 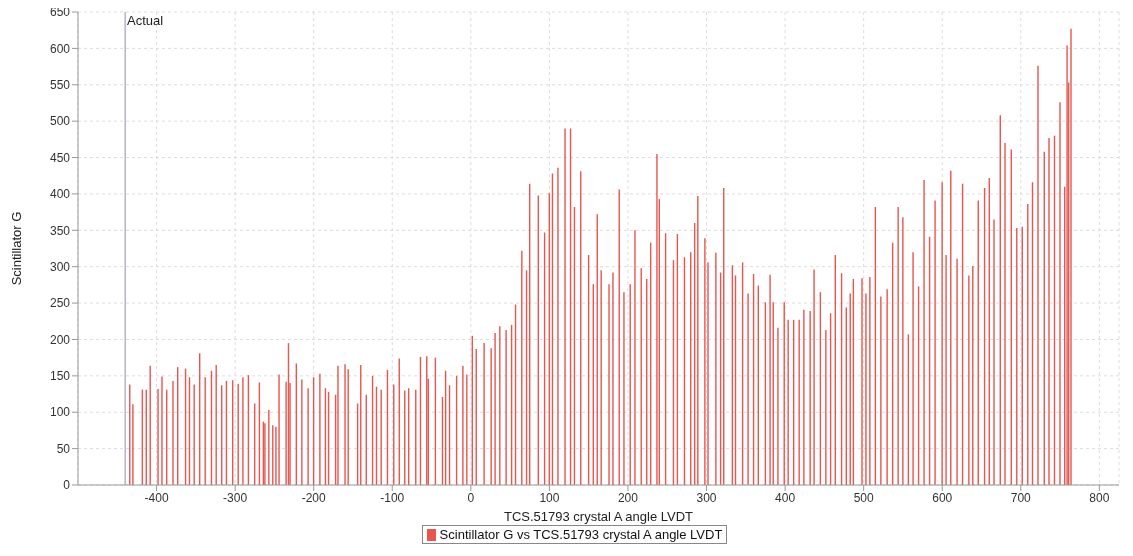 What do you see at coordinates (60, 12) in the screenshot?
I see `y-tick-label: 650` at bounding box center [60, 12].